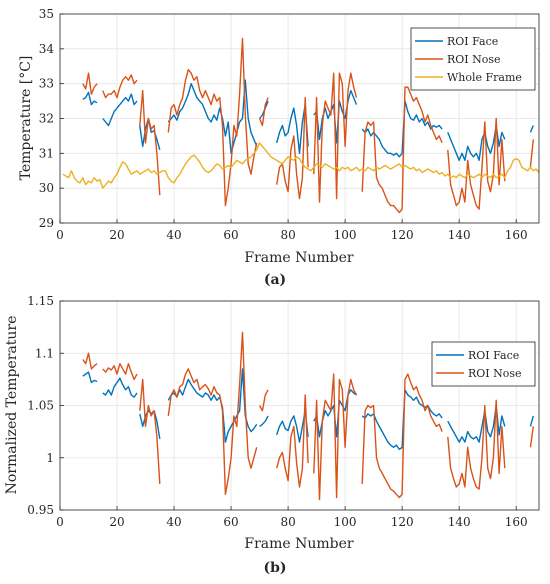  I want to click on y-tick-label: 1.1, so click(44, 353).